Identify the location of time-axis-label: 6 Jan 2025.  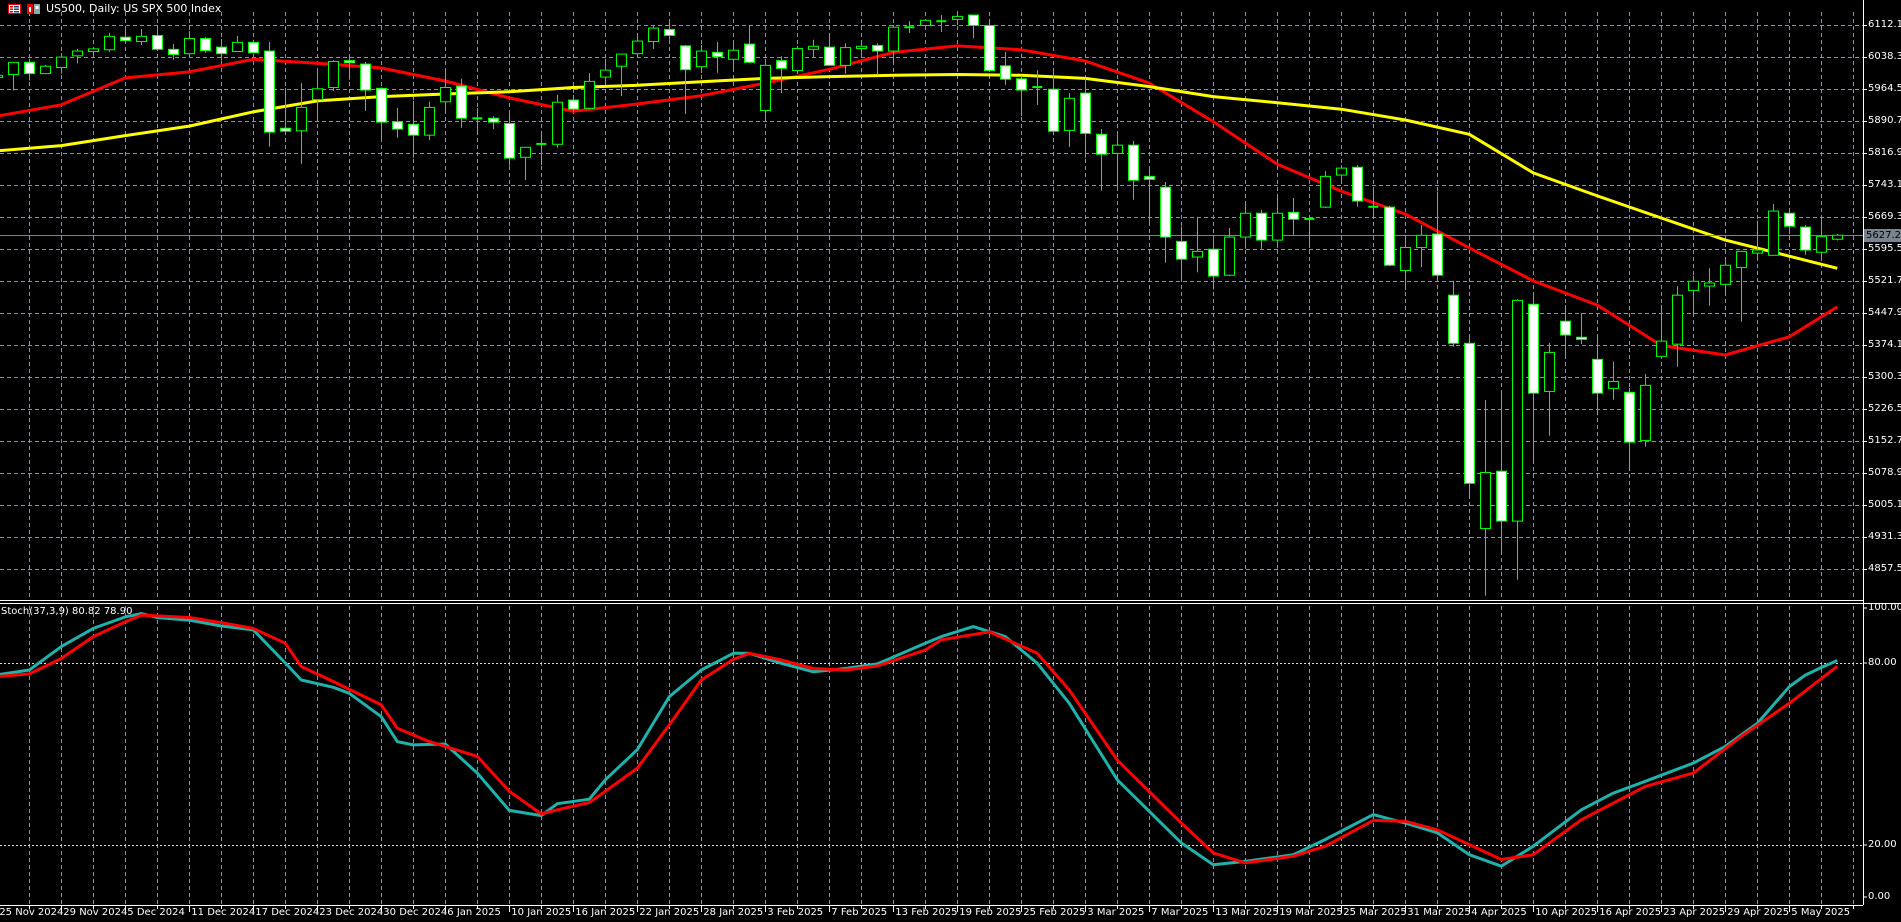
(474, 912).